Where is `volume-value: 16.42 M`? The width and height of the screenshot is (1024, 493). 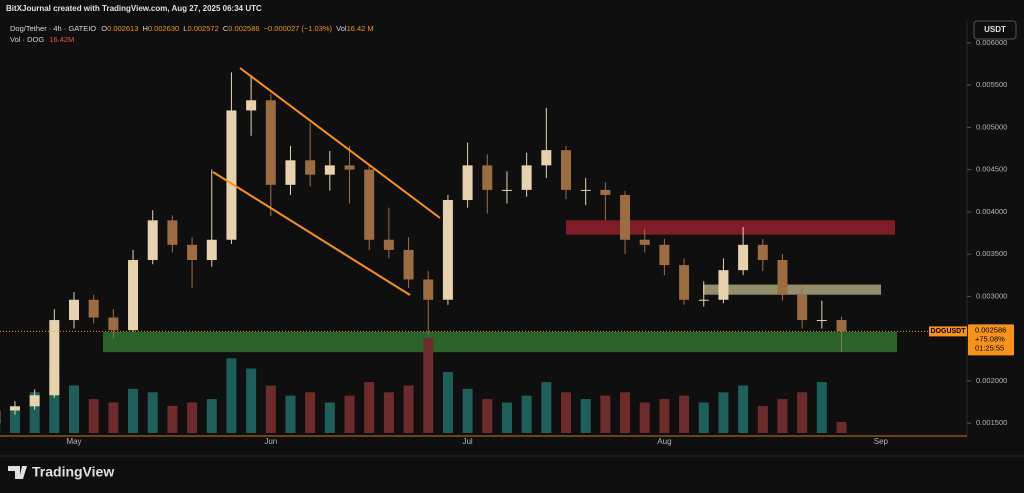
volume-value: 16.42 M is located at coordinates (360, 28).